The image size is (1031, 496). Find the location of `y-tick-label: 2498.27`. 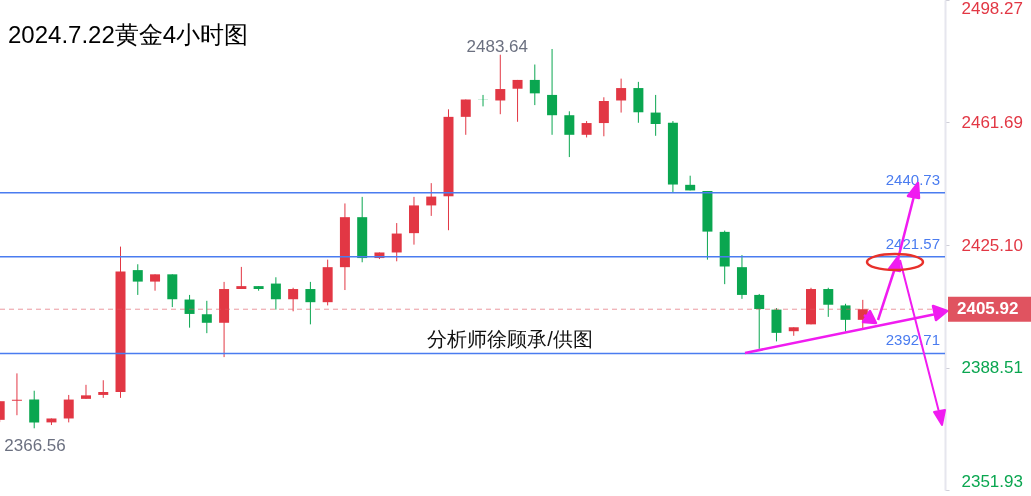

y-tick-label: 2498.27 is located at coordinates (992, 9).